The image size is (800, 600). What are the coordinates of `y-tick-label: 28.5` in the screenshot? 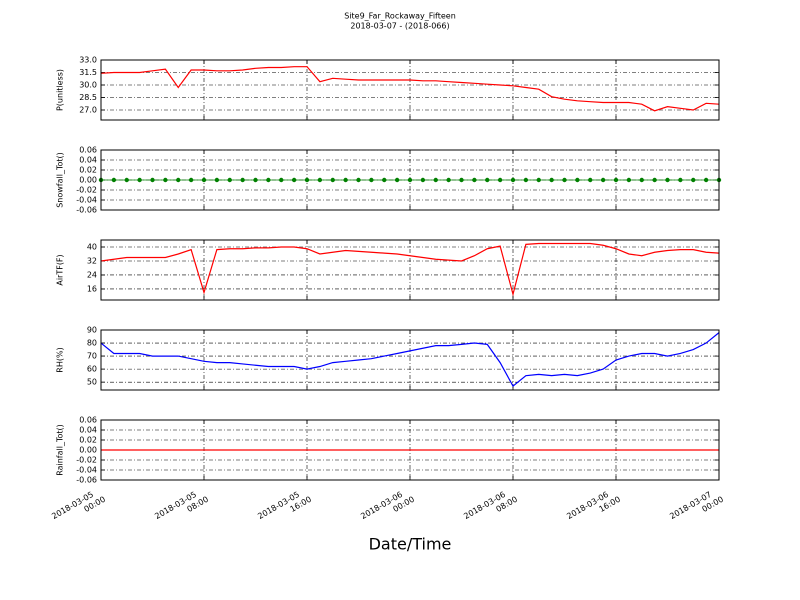 It's located at (88, 97).